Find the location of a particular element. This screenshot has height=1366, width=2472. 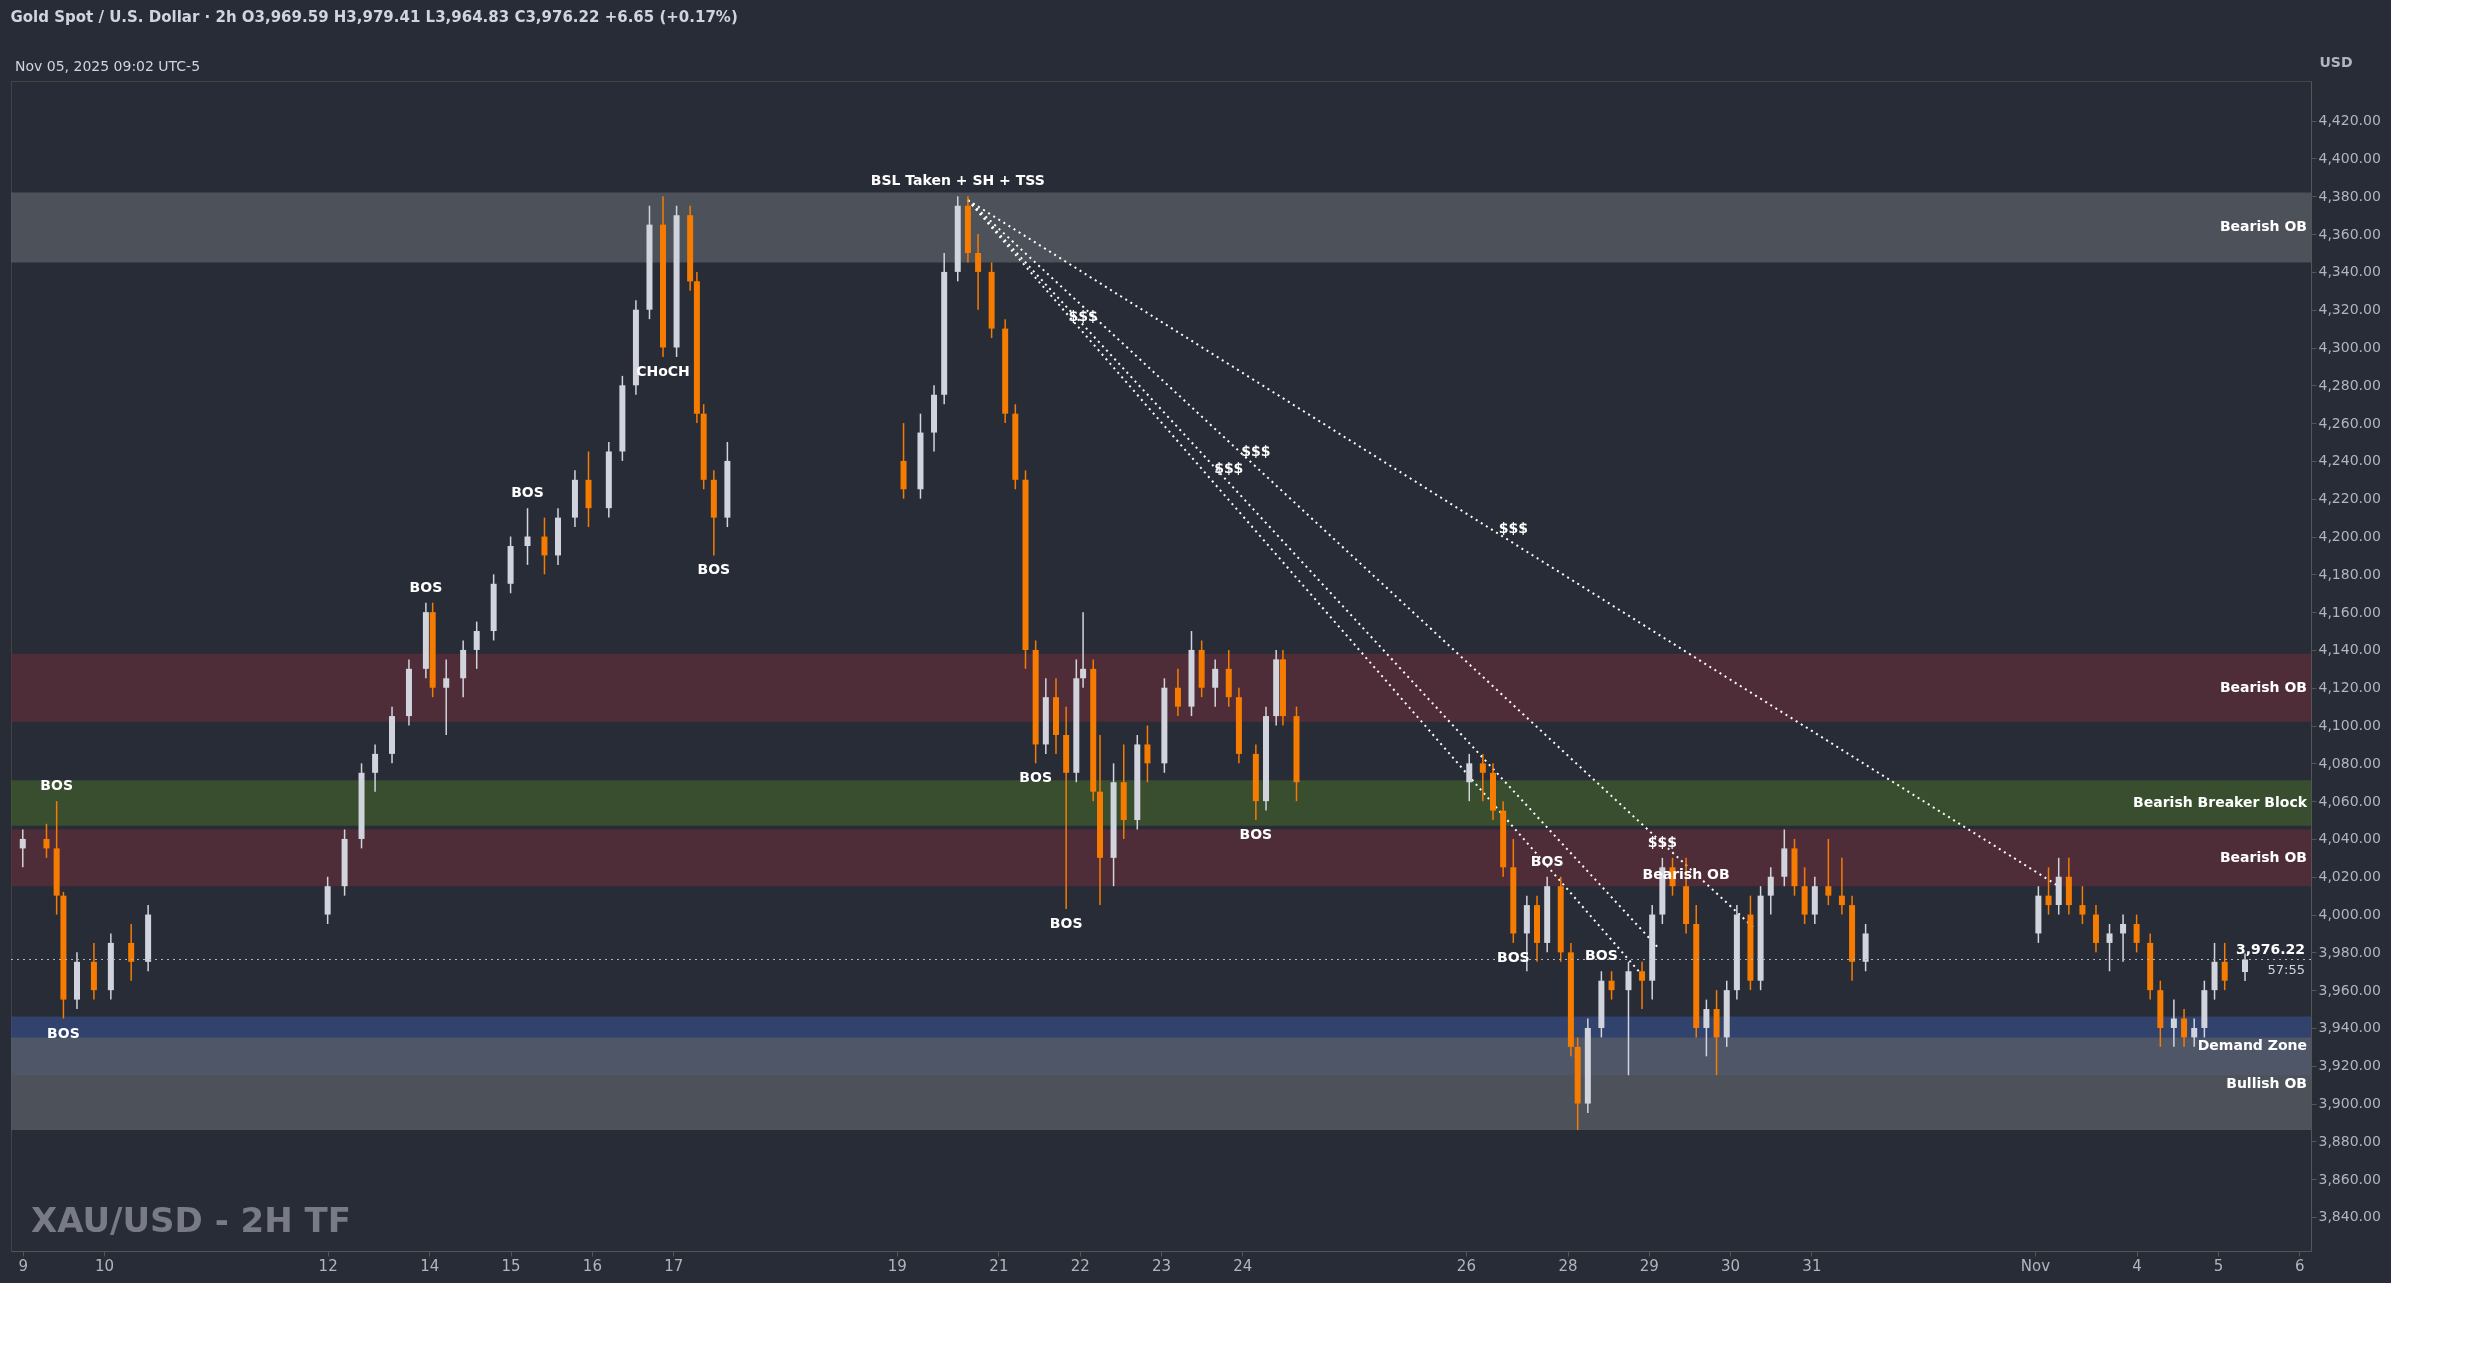

y-tick-label: 4,300.00 is located at coordinates (2349, 347).